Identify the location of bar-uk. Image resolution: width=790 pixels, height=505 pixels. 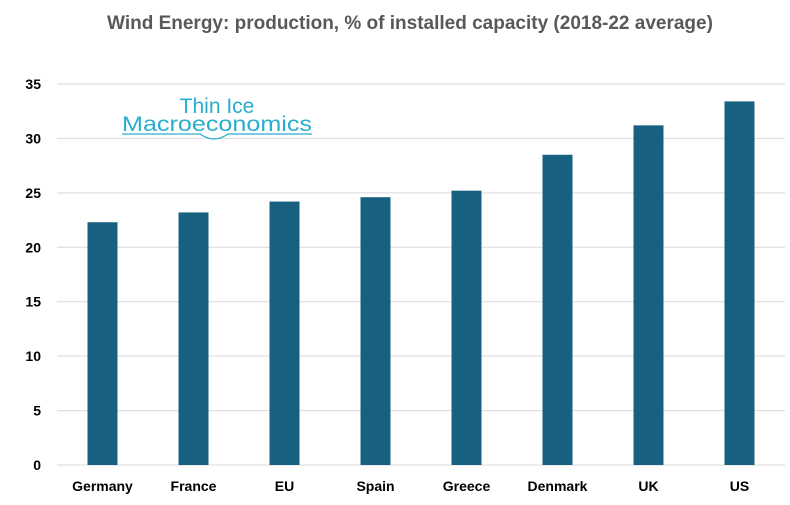
(648, 295).